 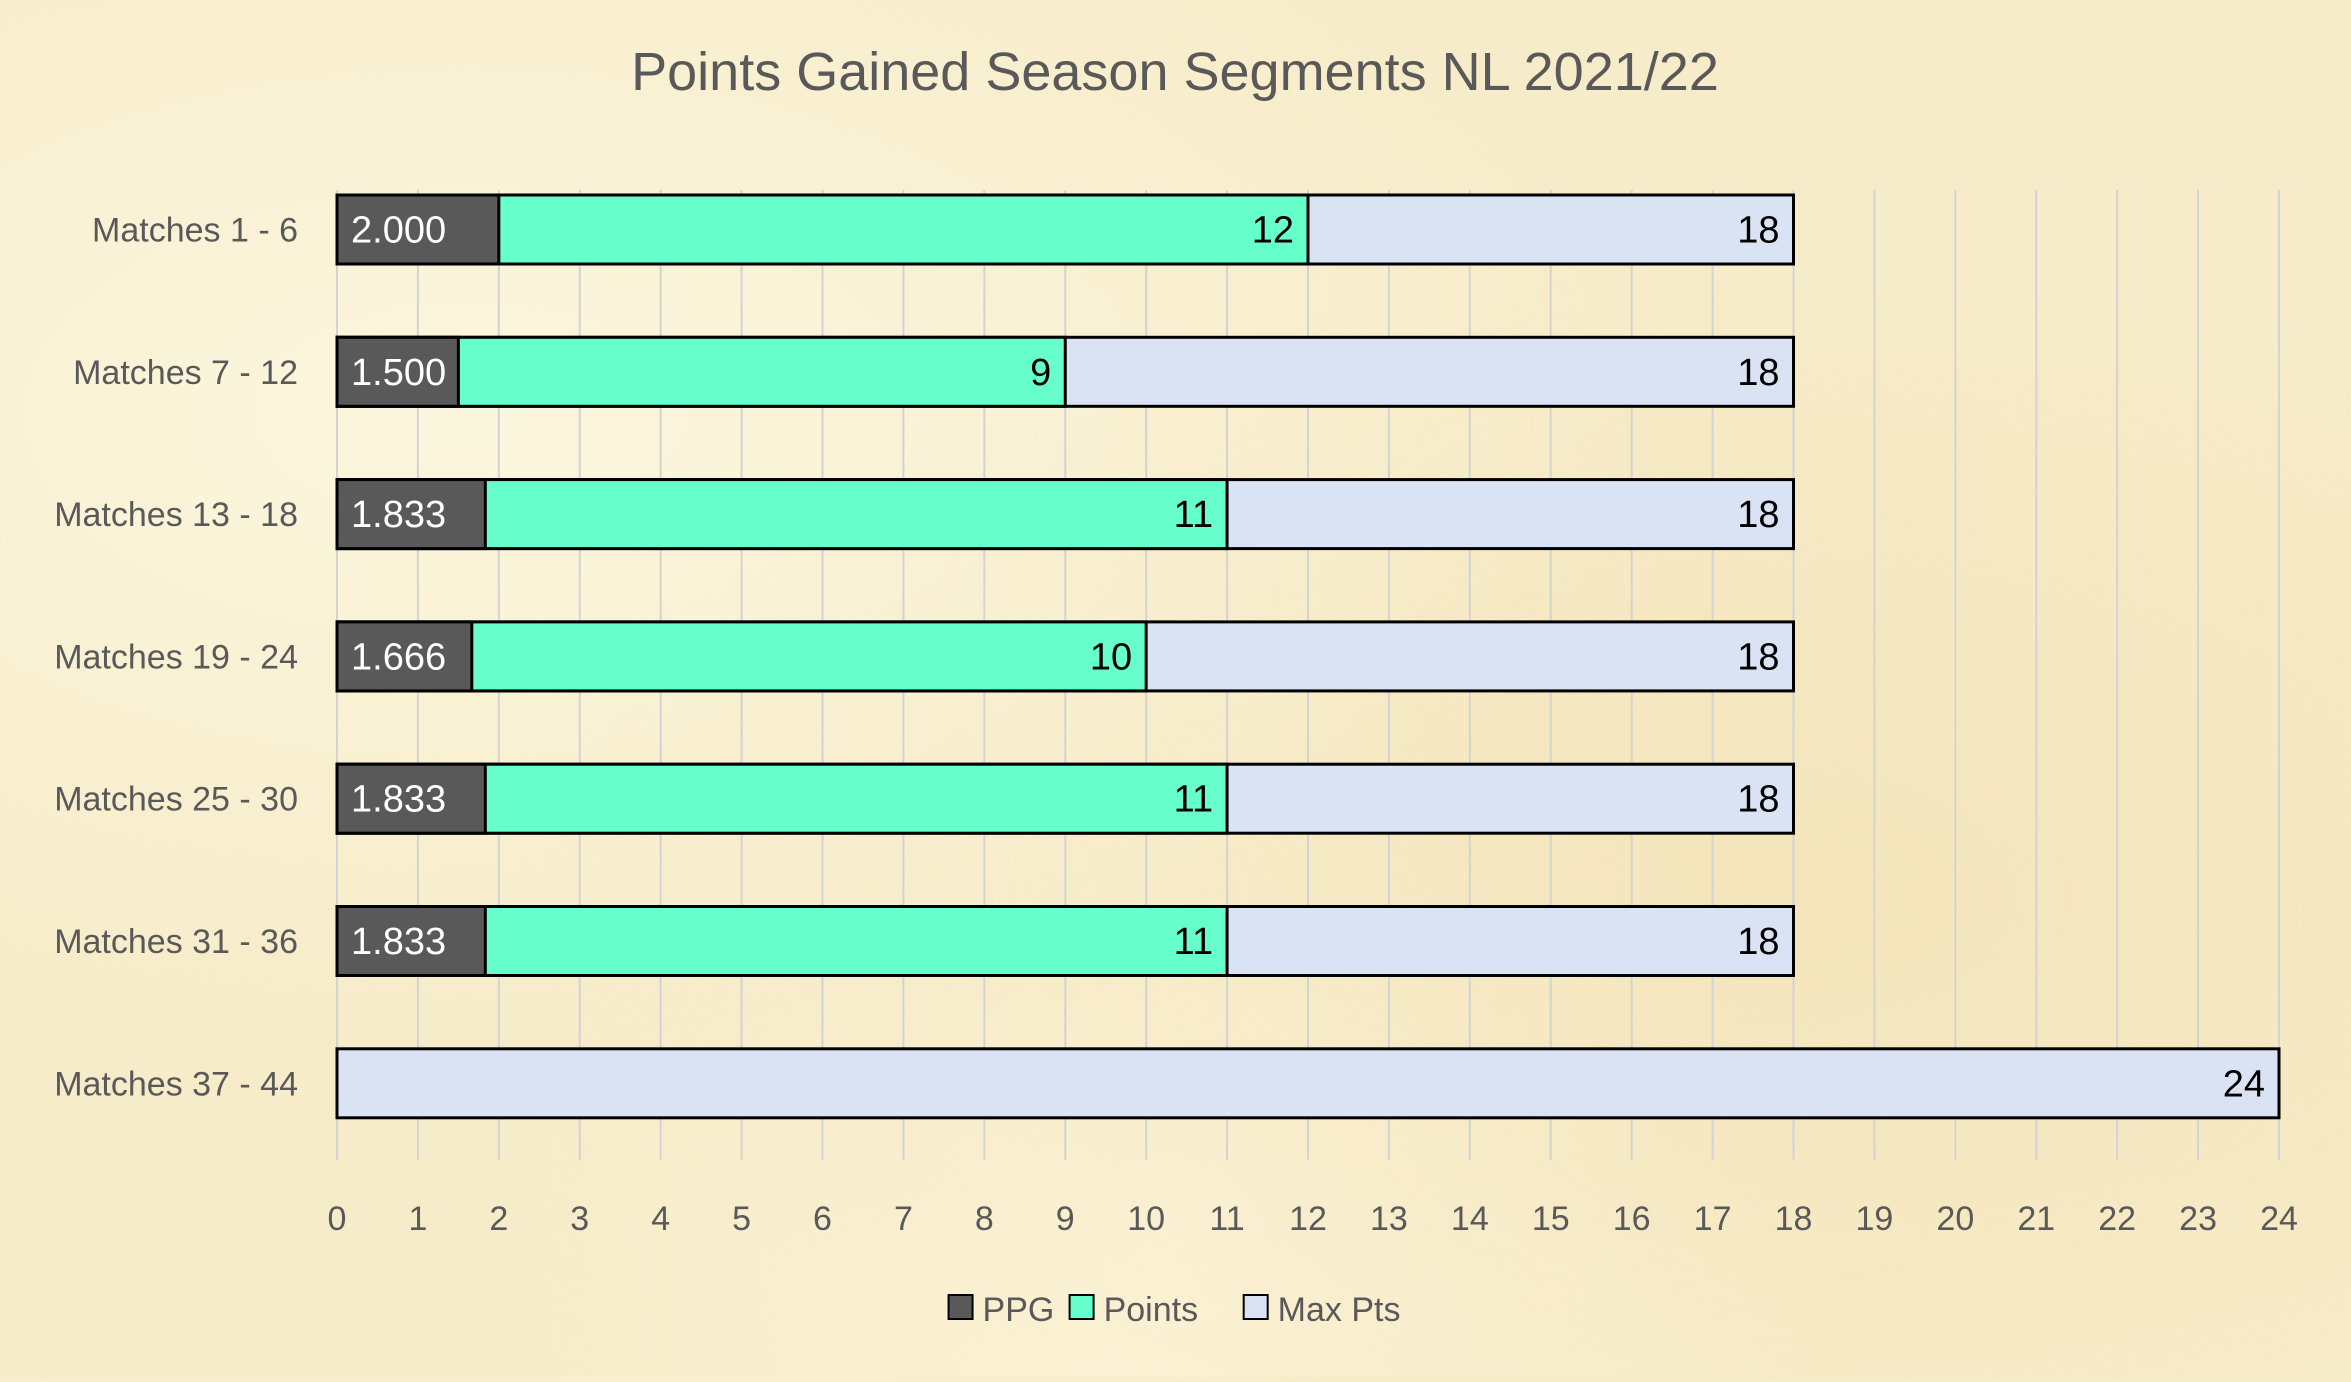 What do you see at coordinates (398, 657) in the screenshot?
I see `data-label: 1.666` at bounding box center [398, 657].